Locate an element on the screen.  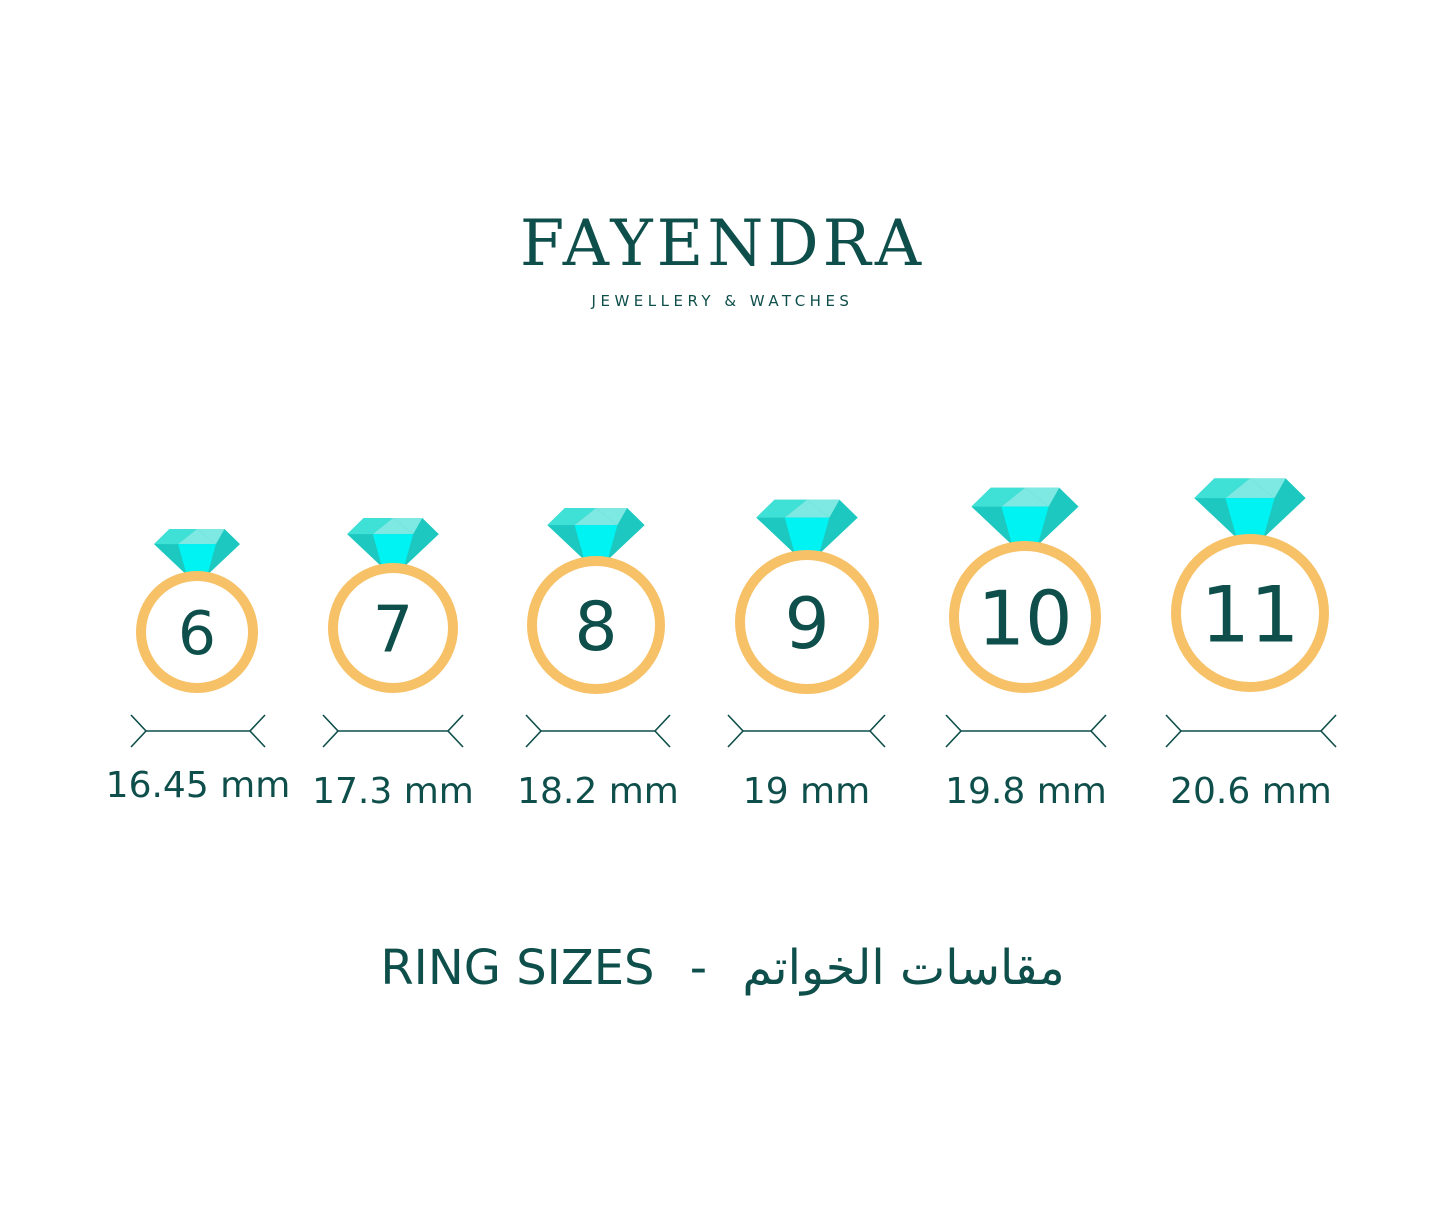
ring-diameter-label: 17.3 mm is located at coordinates (393, 791).